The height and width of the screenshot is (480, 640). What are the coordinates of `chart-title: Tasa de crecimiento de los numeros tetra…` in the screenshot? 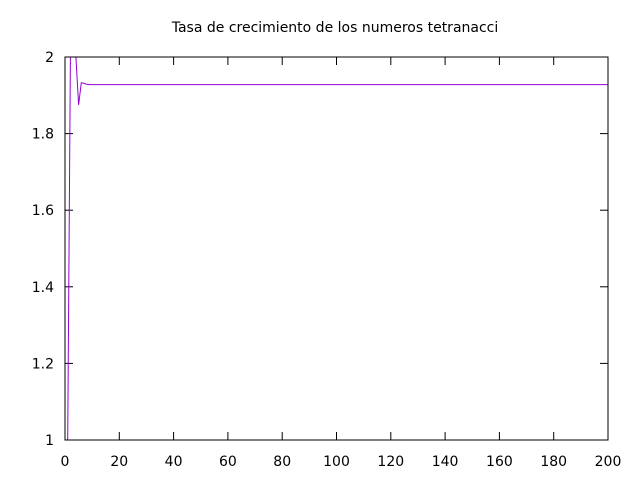 It's located at (335, 28).